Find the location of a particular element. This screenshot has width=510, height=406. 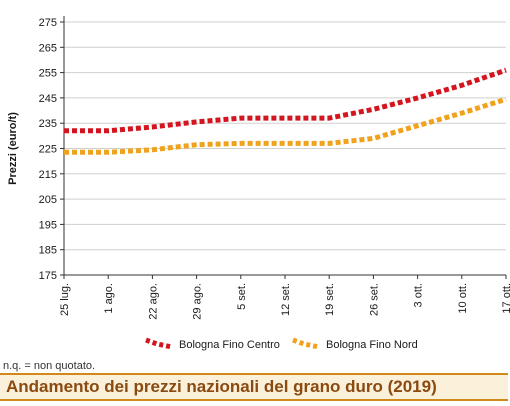

x-tick-label: 26 set. is located at coordinates (374, 299).